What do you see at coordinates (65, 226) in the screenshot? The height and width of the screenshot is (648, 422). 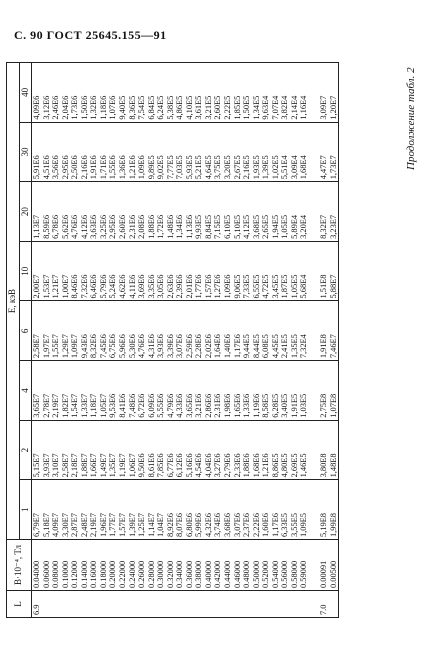 I see `flux-value: 5,62E6` at bounding box center [65, 226].